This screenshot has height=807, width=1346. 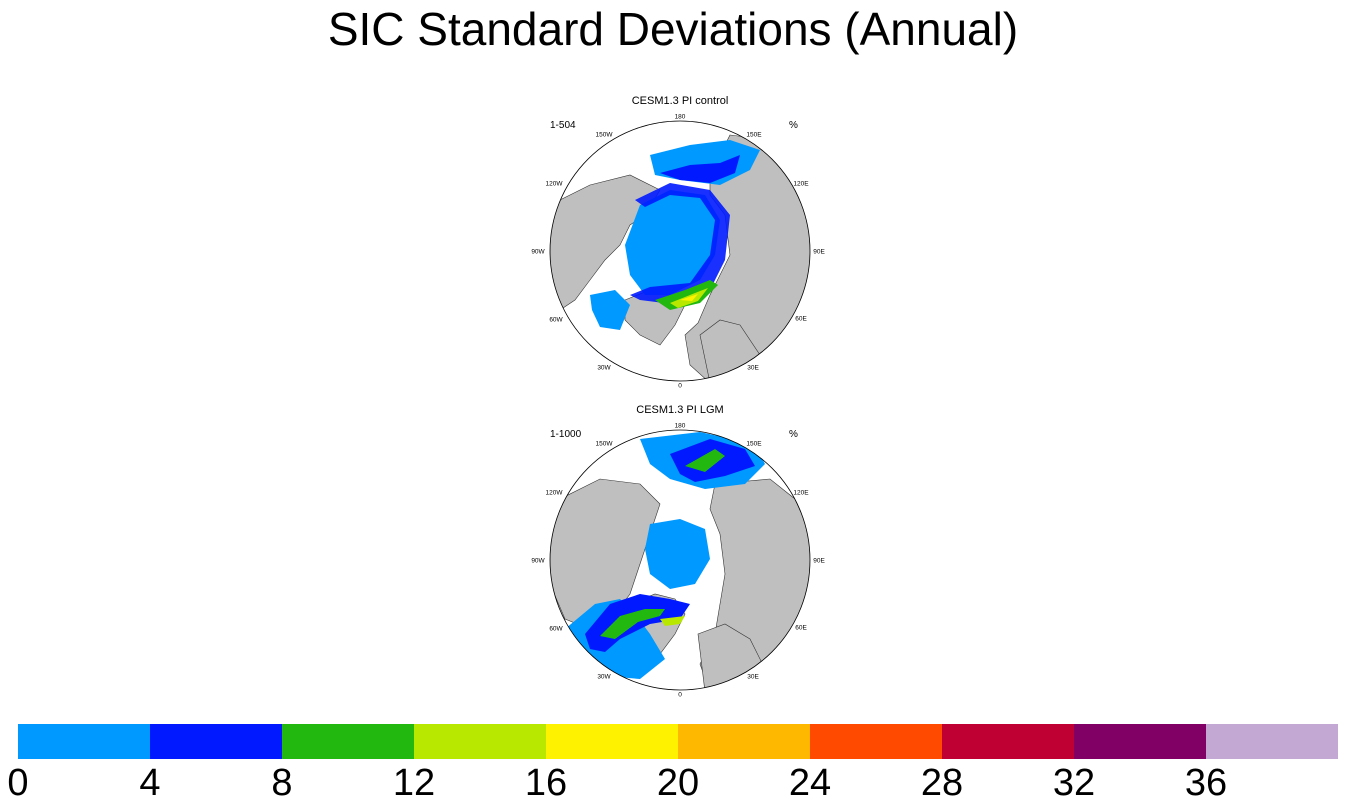 I want to click on colorbar-tick-label: 20, so click(x=678, y=783).